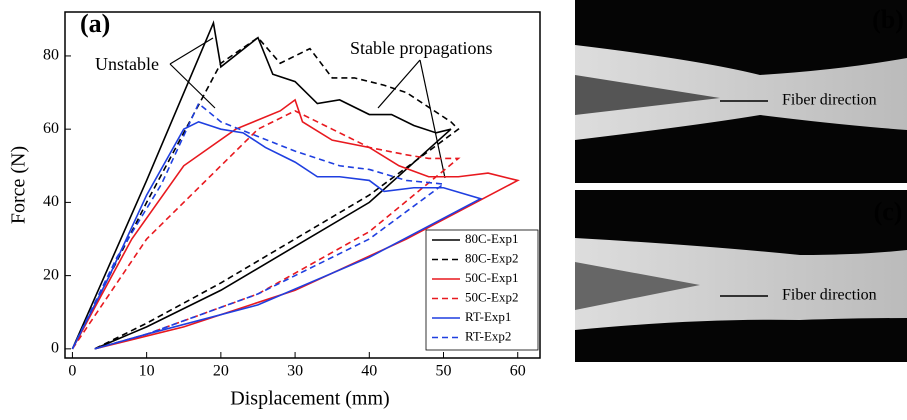  What do you see at coordinates (888, 211) in the screenshot?
I see `panel-label: (c)` at bounding box center [888, 211].